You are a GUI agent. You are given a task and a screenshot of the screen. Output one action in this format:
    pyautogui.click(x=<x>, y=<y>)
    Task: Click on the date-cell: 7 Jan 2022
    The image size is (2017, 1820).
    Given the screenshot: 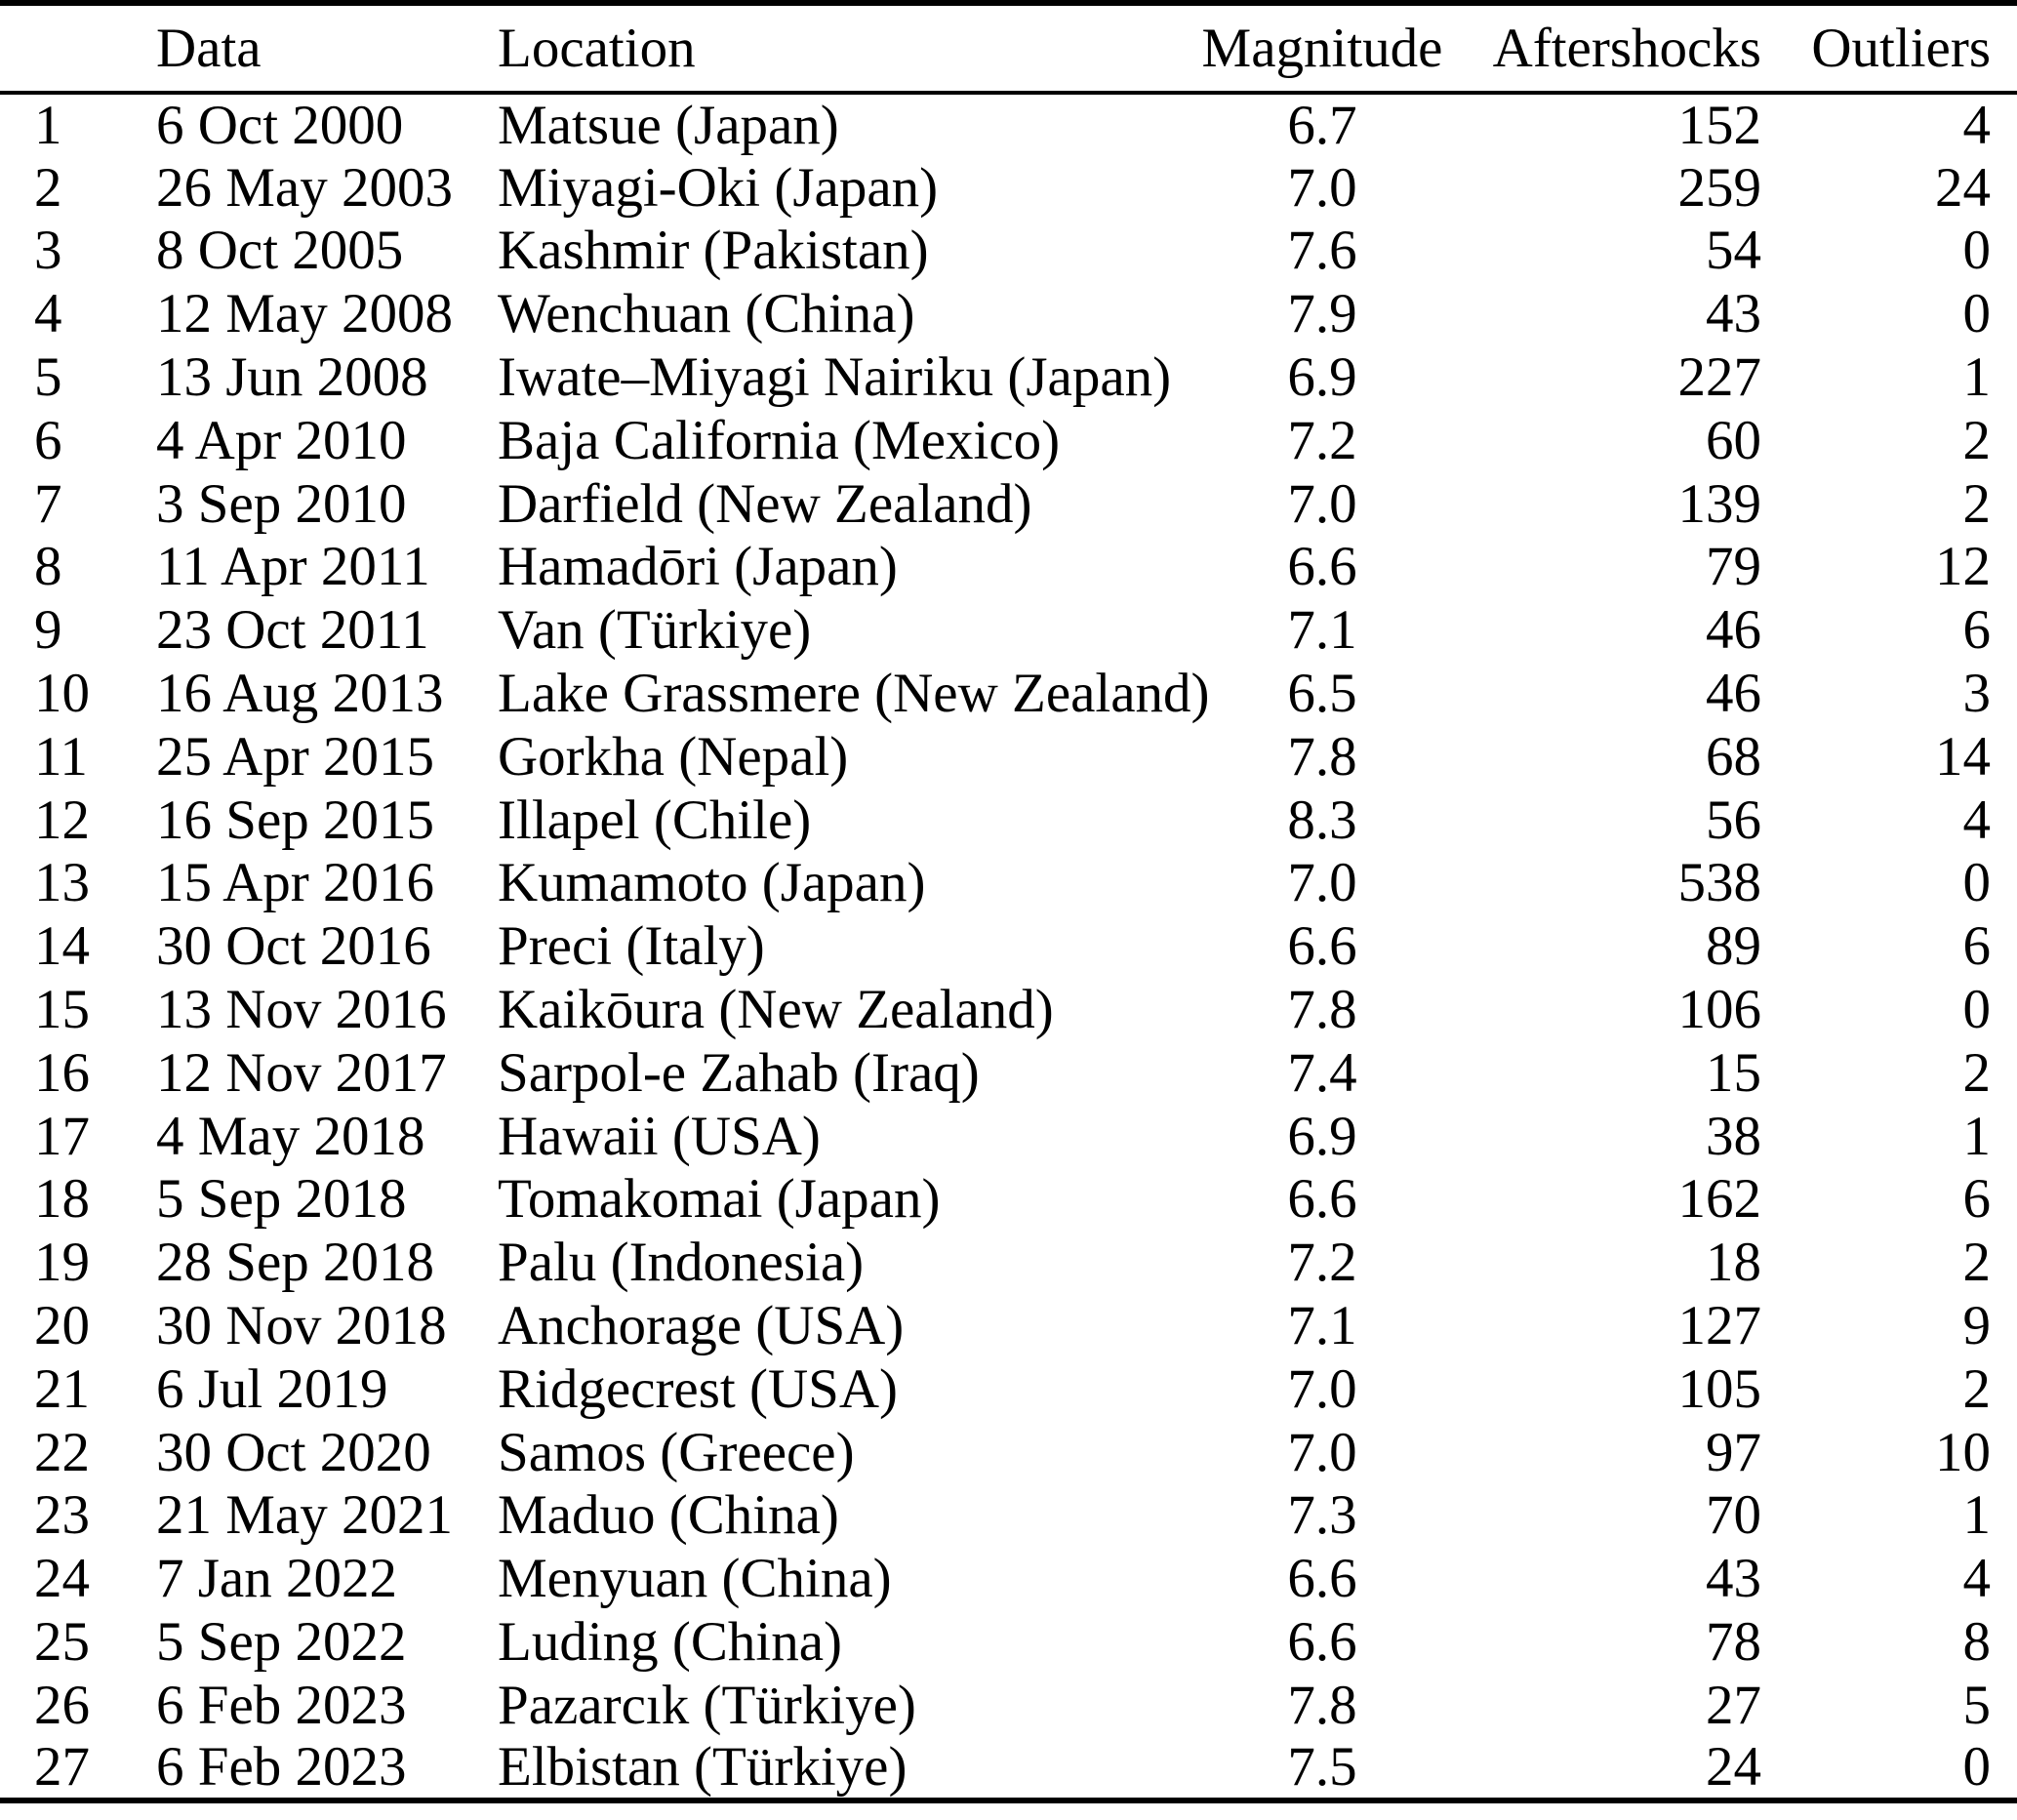 What is the action you would take?
    pyautogui.click(x=276, y=1579)
    